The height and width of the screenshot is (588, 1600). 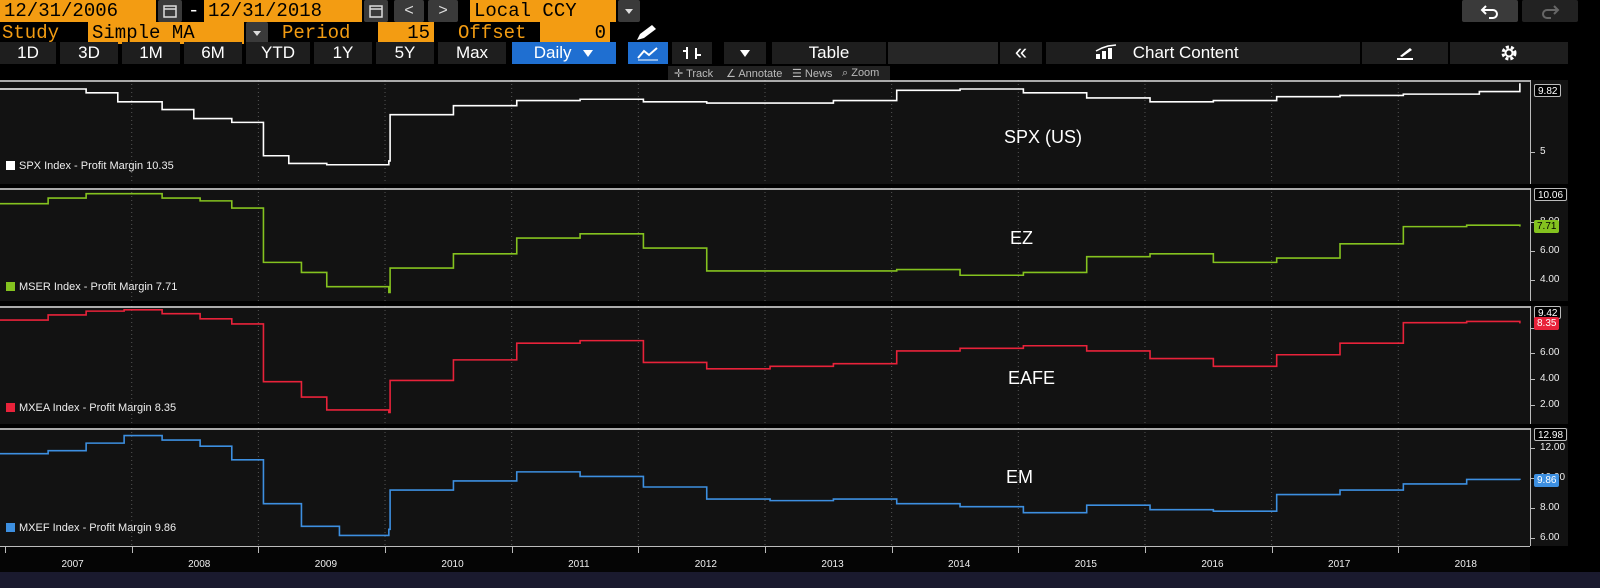 I want to click on range-tab-ytd: YTD, so click(x=278, y=53).